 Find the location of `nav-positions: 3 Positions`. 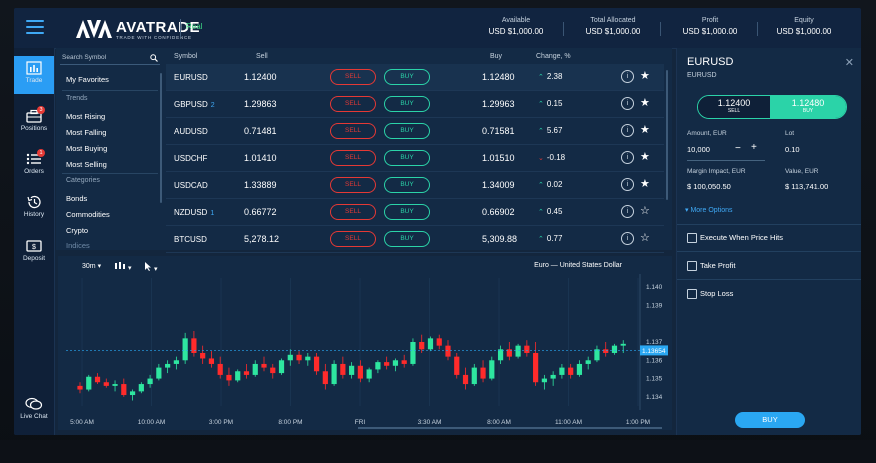

nav-positions: 3 Positions is located at coordinates (34, 123).